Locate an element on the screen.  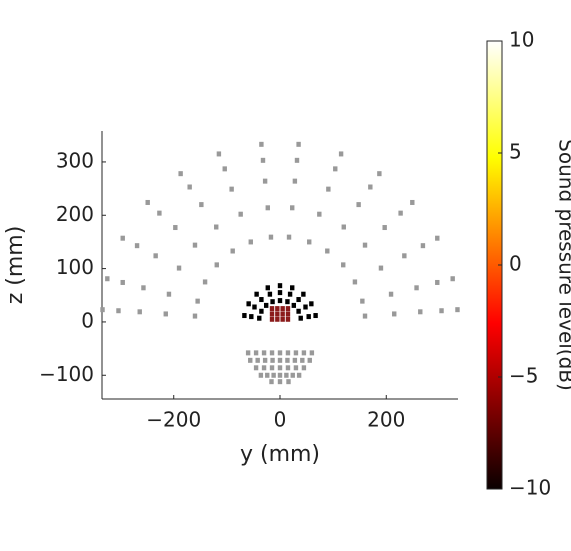
y-tick-label: 300 is located at coordinates (75, 160).